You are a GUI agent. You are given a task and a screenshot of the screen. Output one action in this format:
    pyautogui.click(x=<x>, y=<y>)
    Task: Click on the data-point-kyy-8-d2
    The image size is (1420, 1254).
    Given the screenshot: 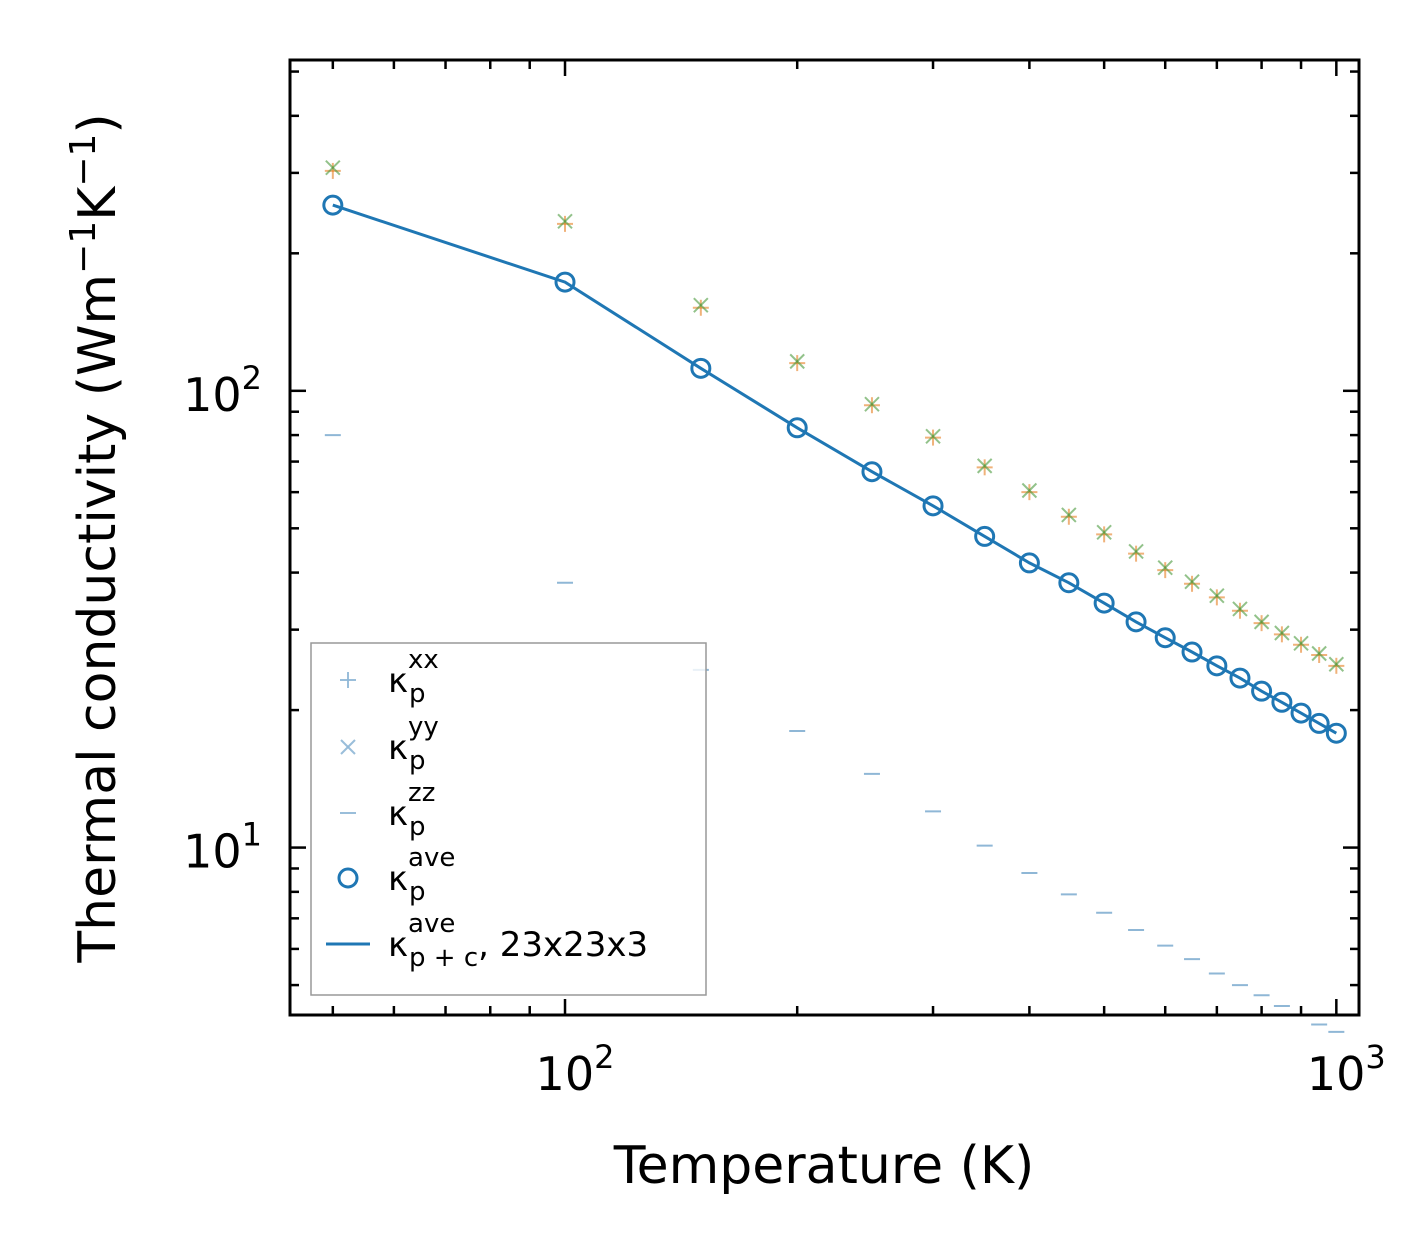 What is the action you would take?
    pyautogui.click(x=1069, y=515)
    